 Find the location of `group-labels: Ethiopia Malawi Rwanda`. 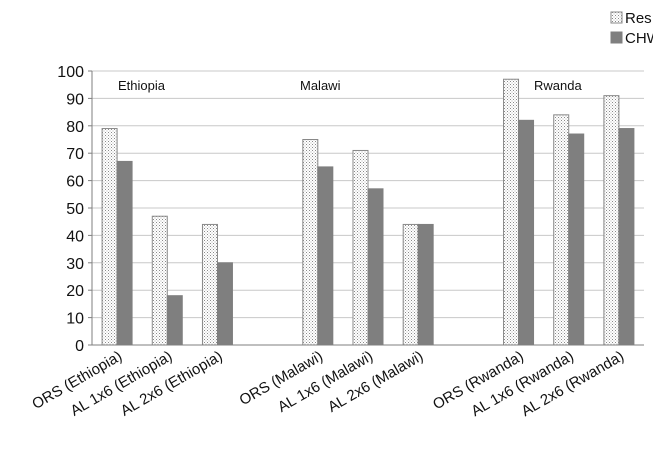

group-labels: Ethiopia Malawi Rwanda is located at coordinates (350, 85).